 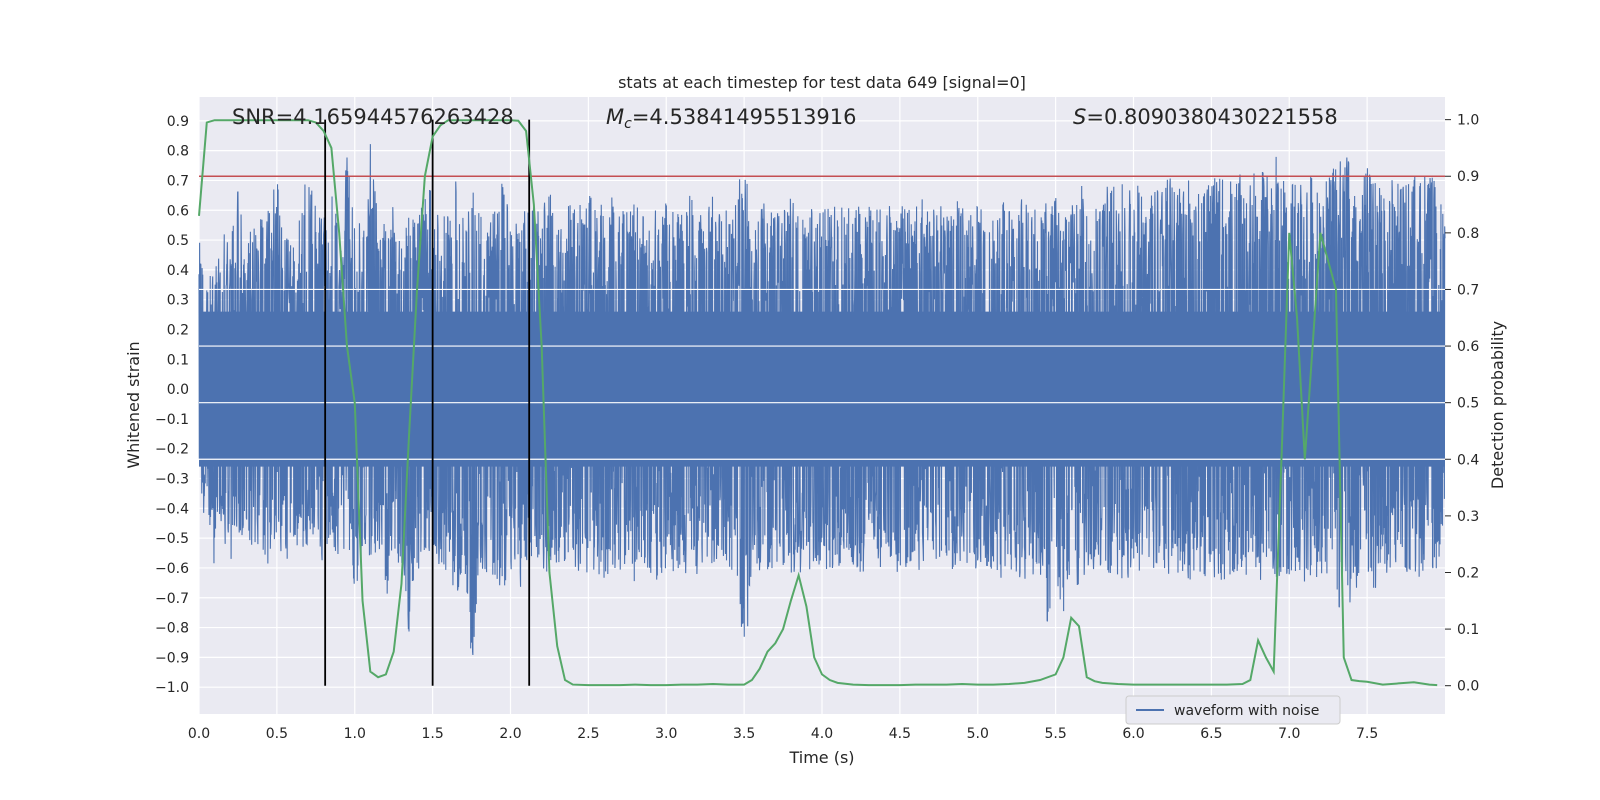 I want to click on x-tick-label: 6.5, so click(x=1211, y=734).